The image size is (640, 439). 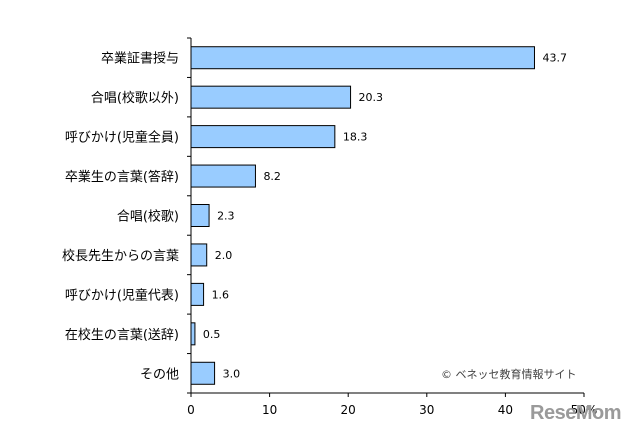 What do you see at coordinates (426, 410) in the screenshot?
I see `x-tick-label: 30` at bounding box center [426, 410].